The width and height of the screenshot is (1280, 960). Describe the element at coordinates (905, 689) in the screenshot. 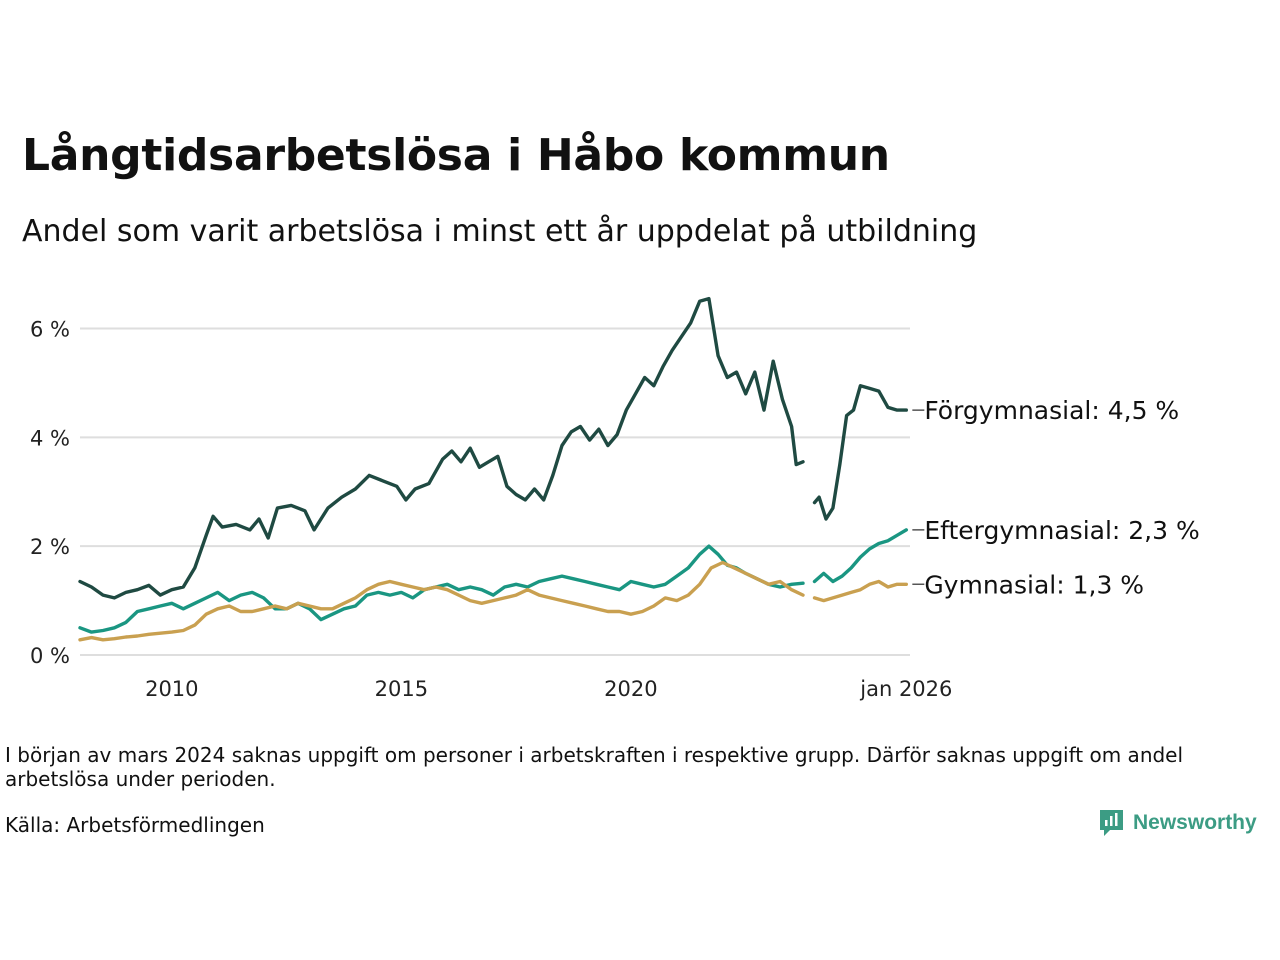

I see `x-tick-label: jan 2026` at that location.